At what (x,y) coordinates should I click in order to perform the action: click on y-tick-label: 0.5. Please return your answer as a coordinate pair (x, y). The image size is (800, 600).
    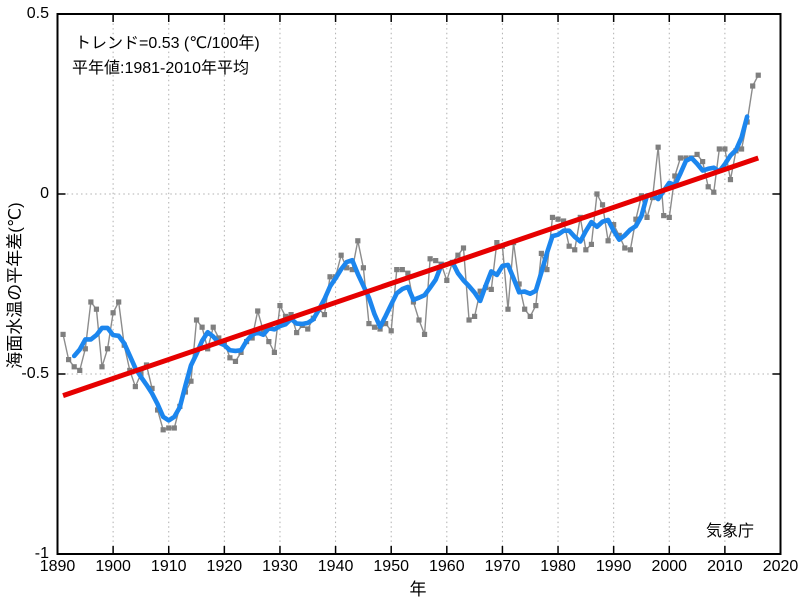
    Looking at the image, I should click on (37, 13).